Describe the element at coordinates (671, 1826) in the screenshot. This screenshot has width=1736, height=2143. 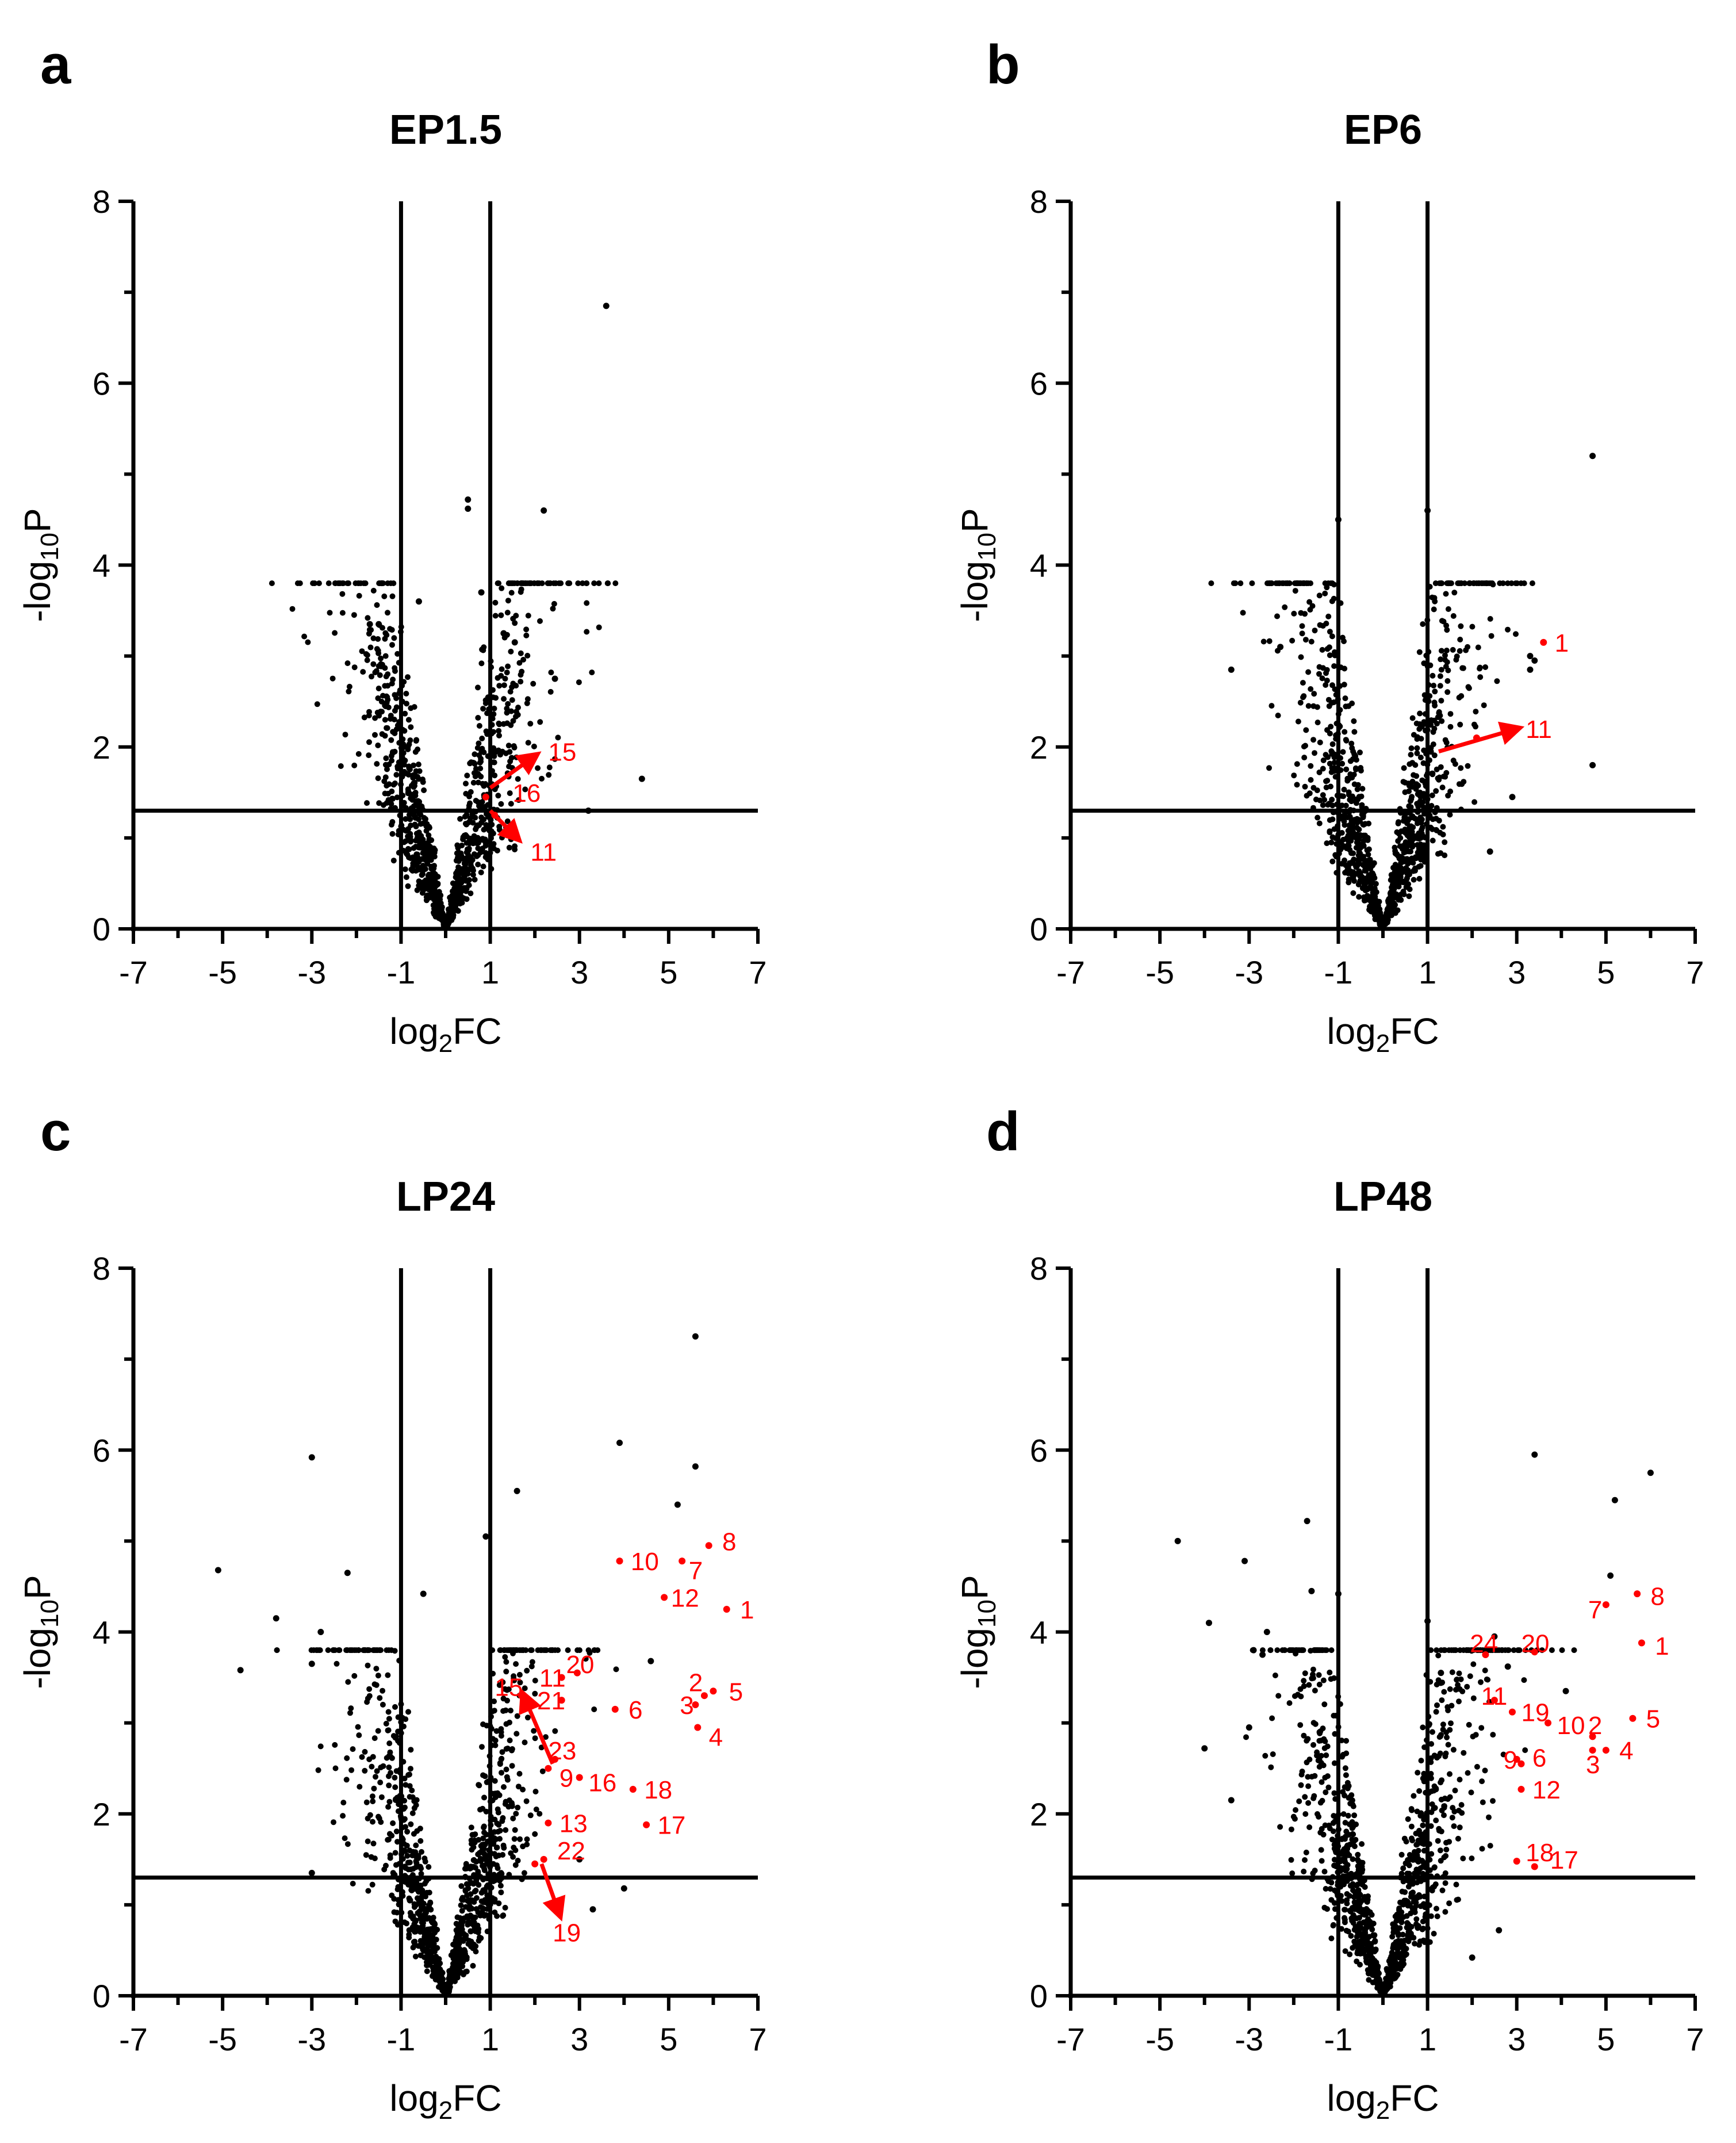
I see `highlighted-label: 17` at that location.